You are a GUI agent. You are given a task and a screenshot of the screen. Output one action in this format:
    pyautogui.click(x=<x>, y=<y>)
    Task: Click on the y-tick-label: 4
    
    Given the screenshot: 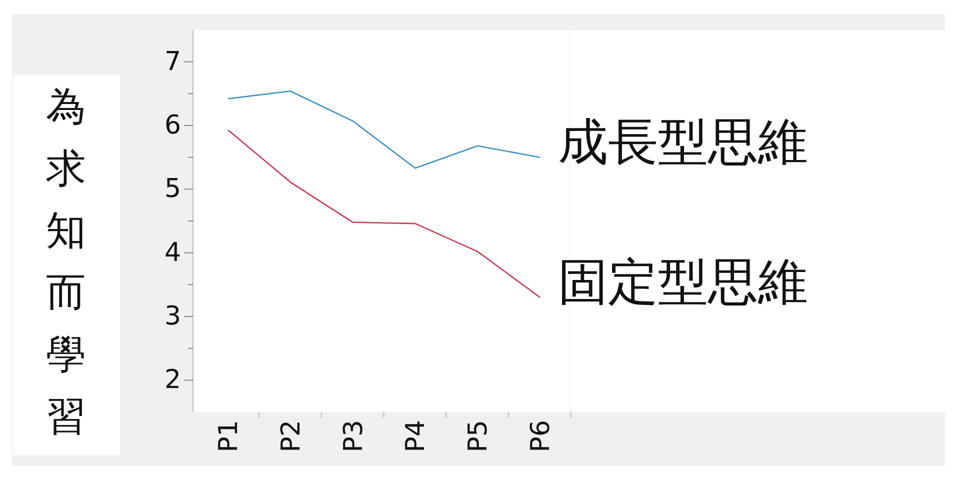 What is the action you would take?
    pyautogui.click(x=172, y=253)
    